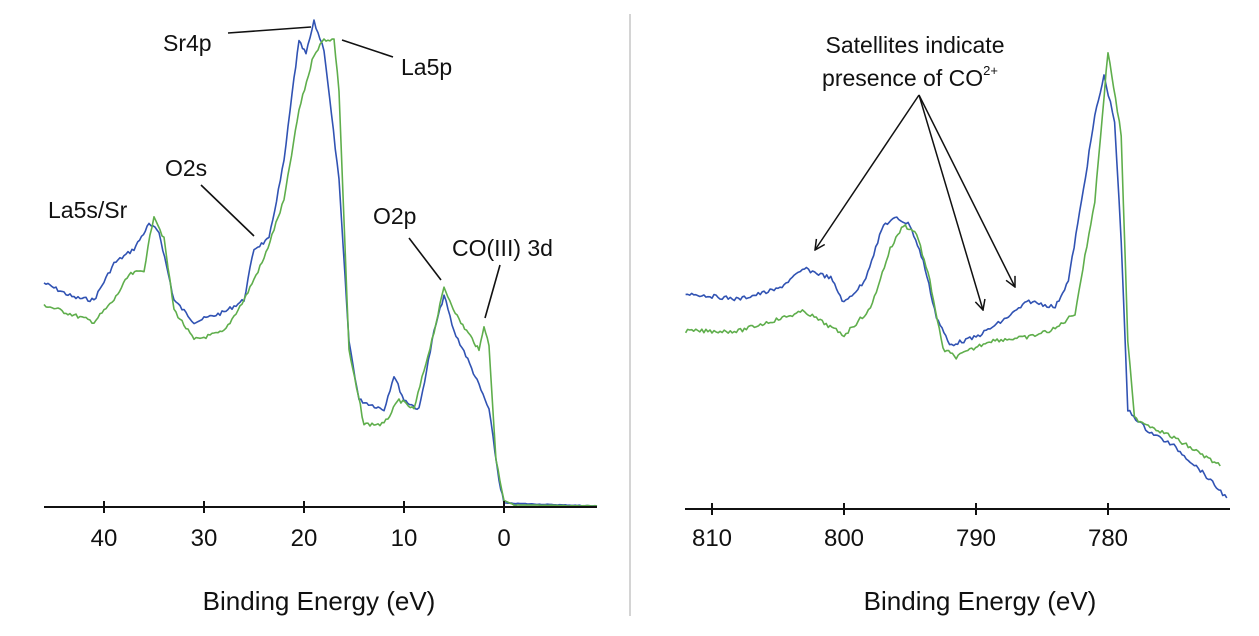  Describe the element at coordinates (394, 216) in the screenshot. I see `annotation-o2p: O2p` at that location.